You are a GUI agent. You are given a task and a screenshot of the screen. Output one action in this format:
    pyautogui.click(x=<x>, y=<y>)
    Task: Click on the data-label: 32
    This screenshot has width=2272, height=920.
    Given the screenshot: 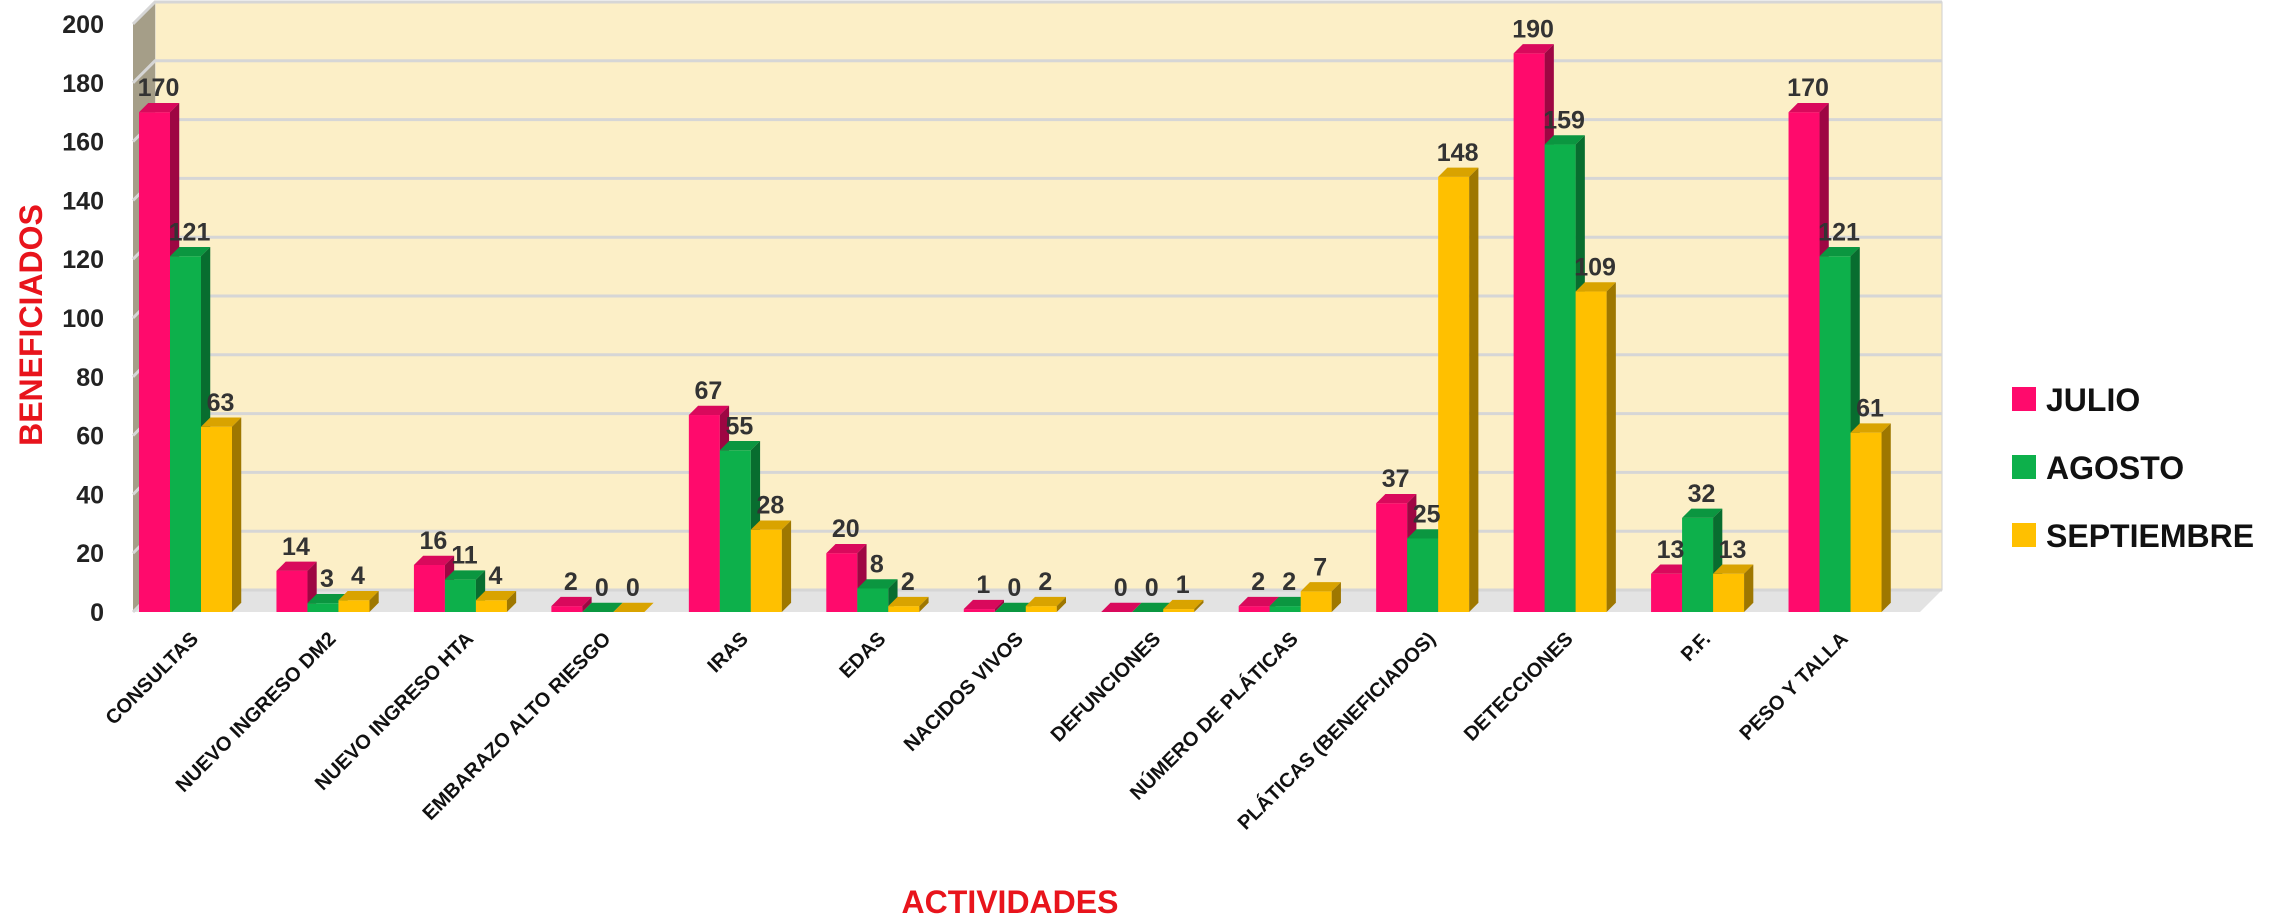 What is the action you would take?
    pyautogui.click(x=1702, y=494)
    